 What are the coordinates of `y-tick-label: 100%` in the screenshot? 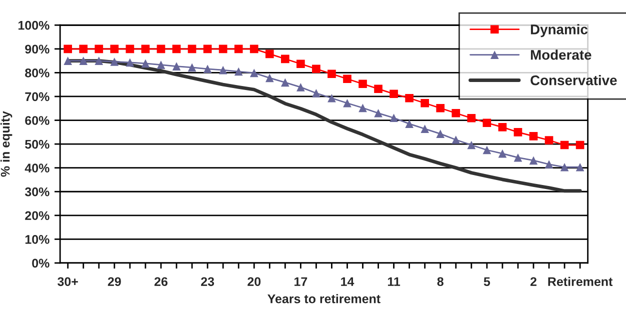 It's located at (34, 25).